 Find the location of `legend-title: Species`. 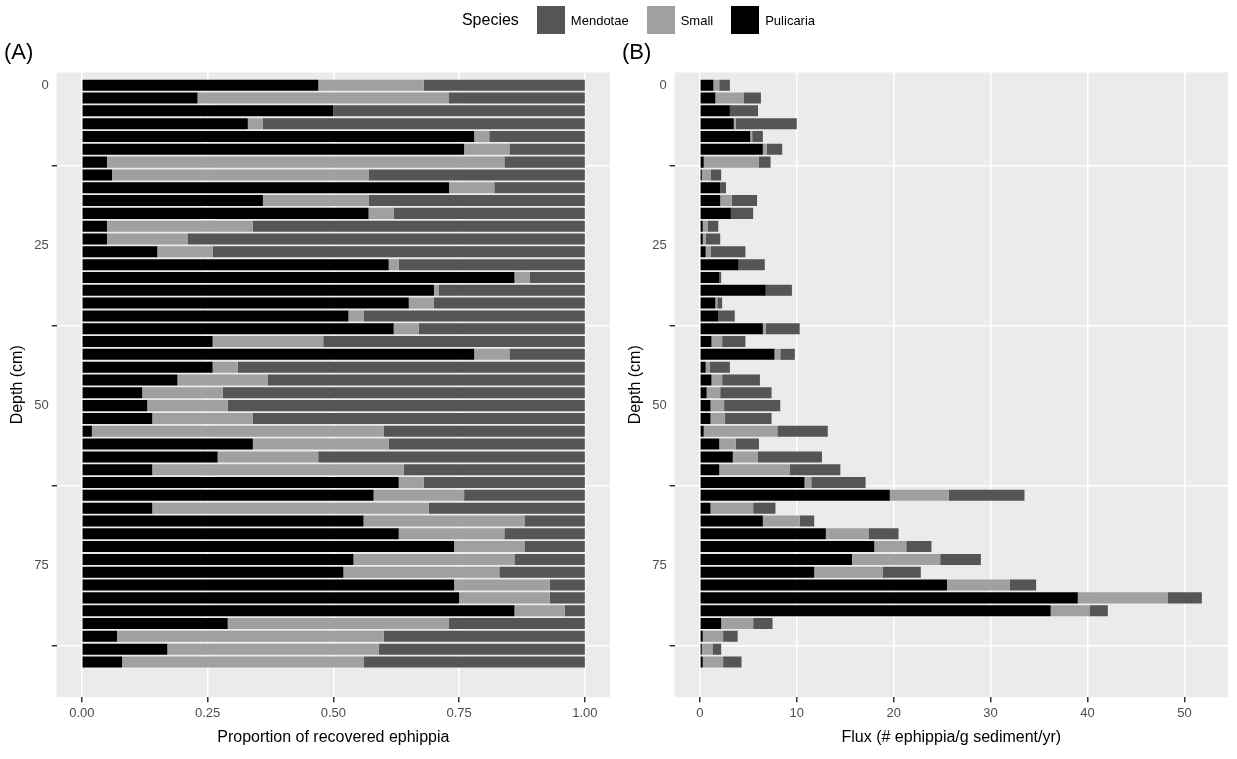

legend-title: Species is located at coordinates (490, 20).